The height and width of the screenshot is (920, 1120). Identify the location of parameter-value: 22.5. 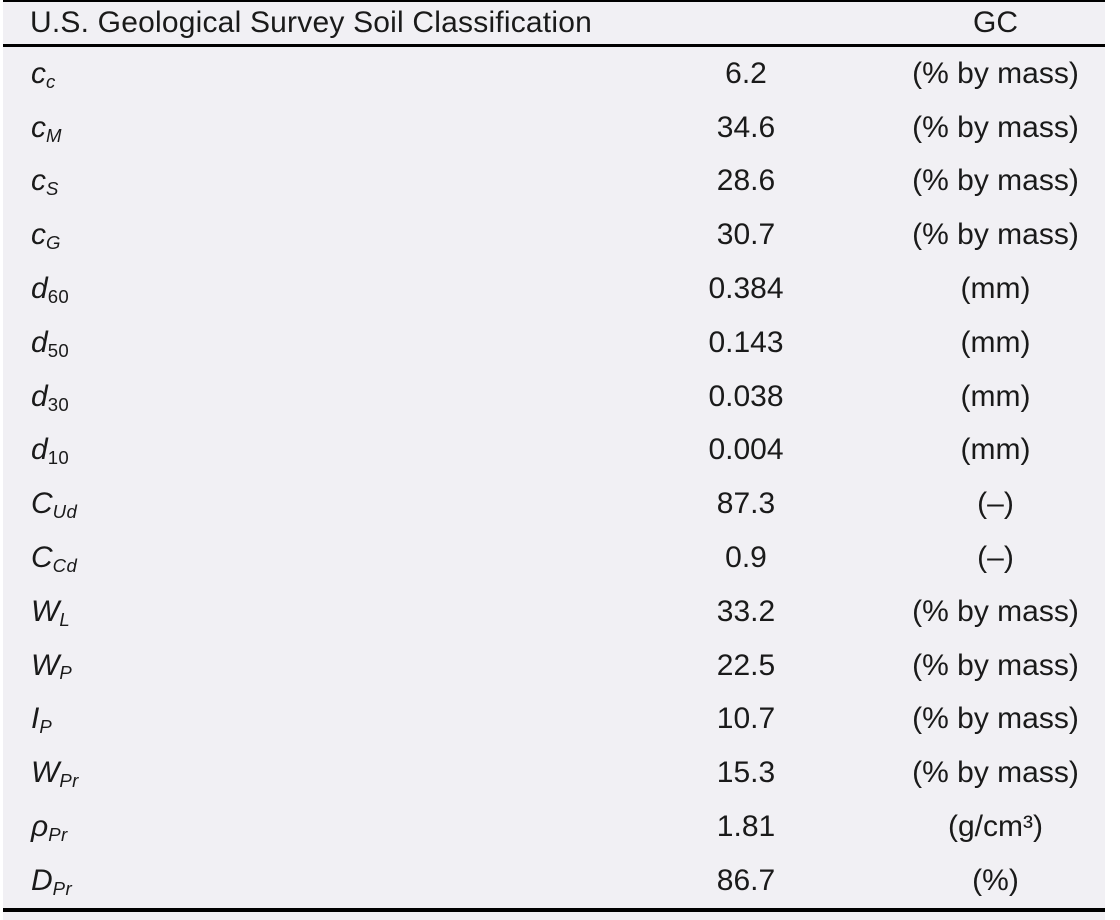
(746, 665).